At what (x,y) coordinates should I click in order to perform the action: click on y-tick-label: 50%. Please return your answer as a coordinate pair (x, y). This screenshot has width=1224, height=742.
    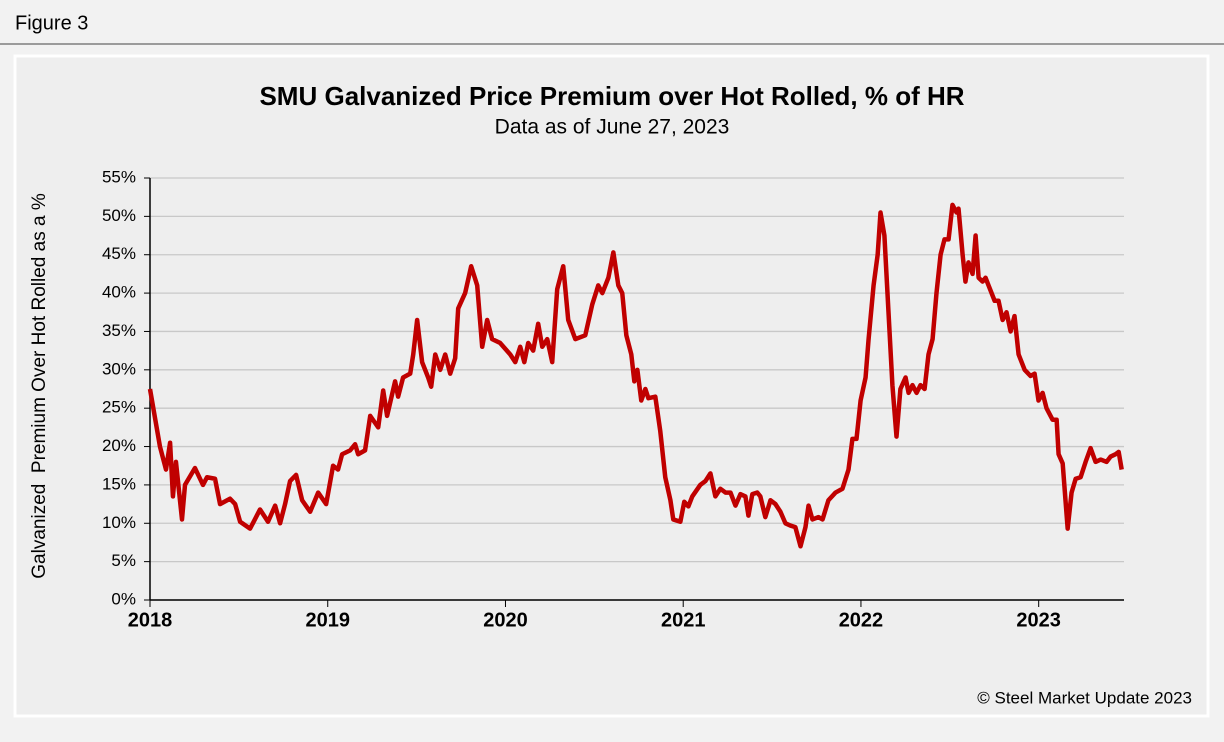
    Looking at the image, I should click on (119, 215).